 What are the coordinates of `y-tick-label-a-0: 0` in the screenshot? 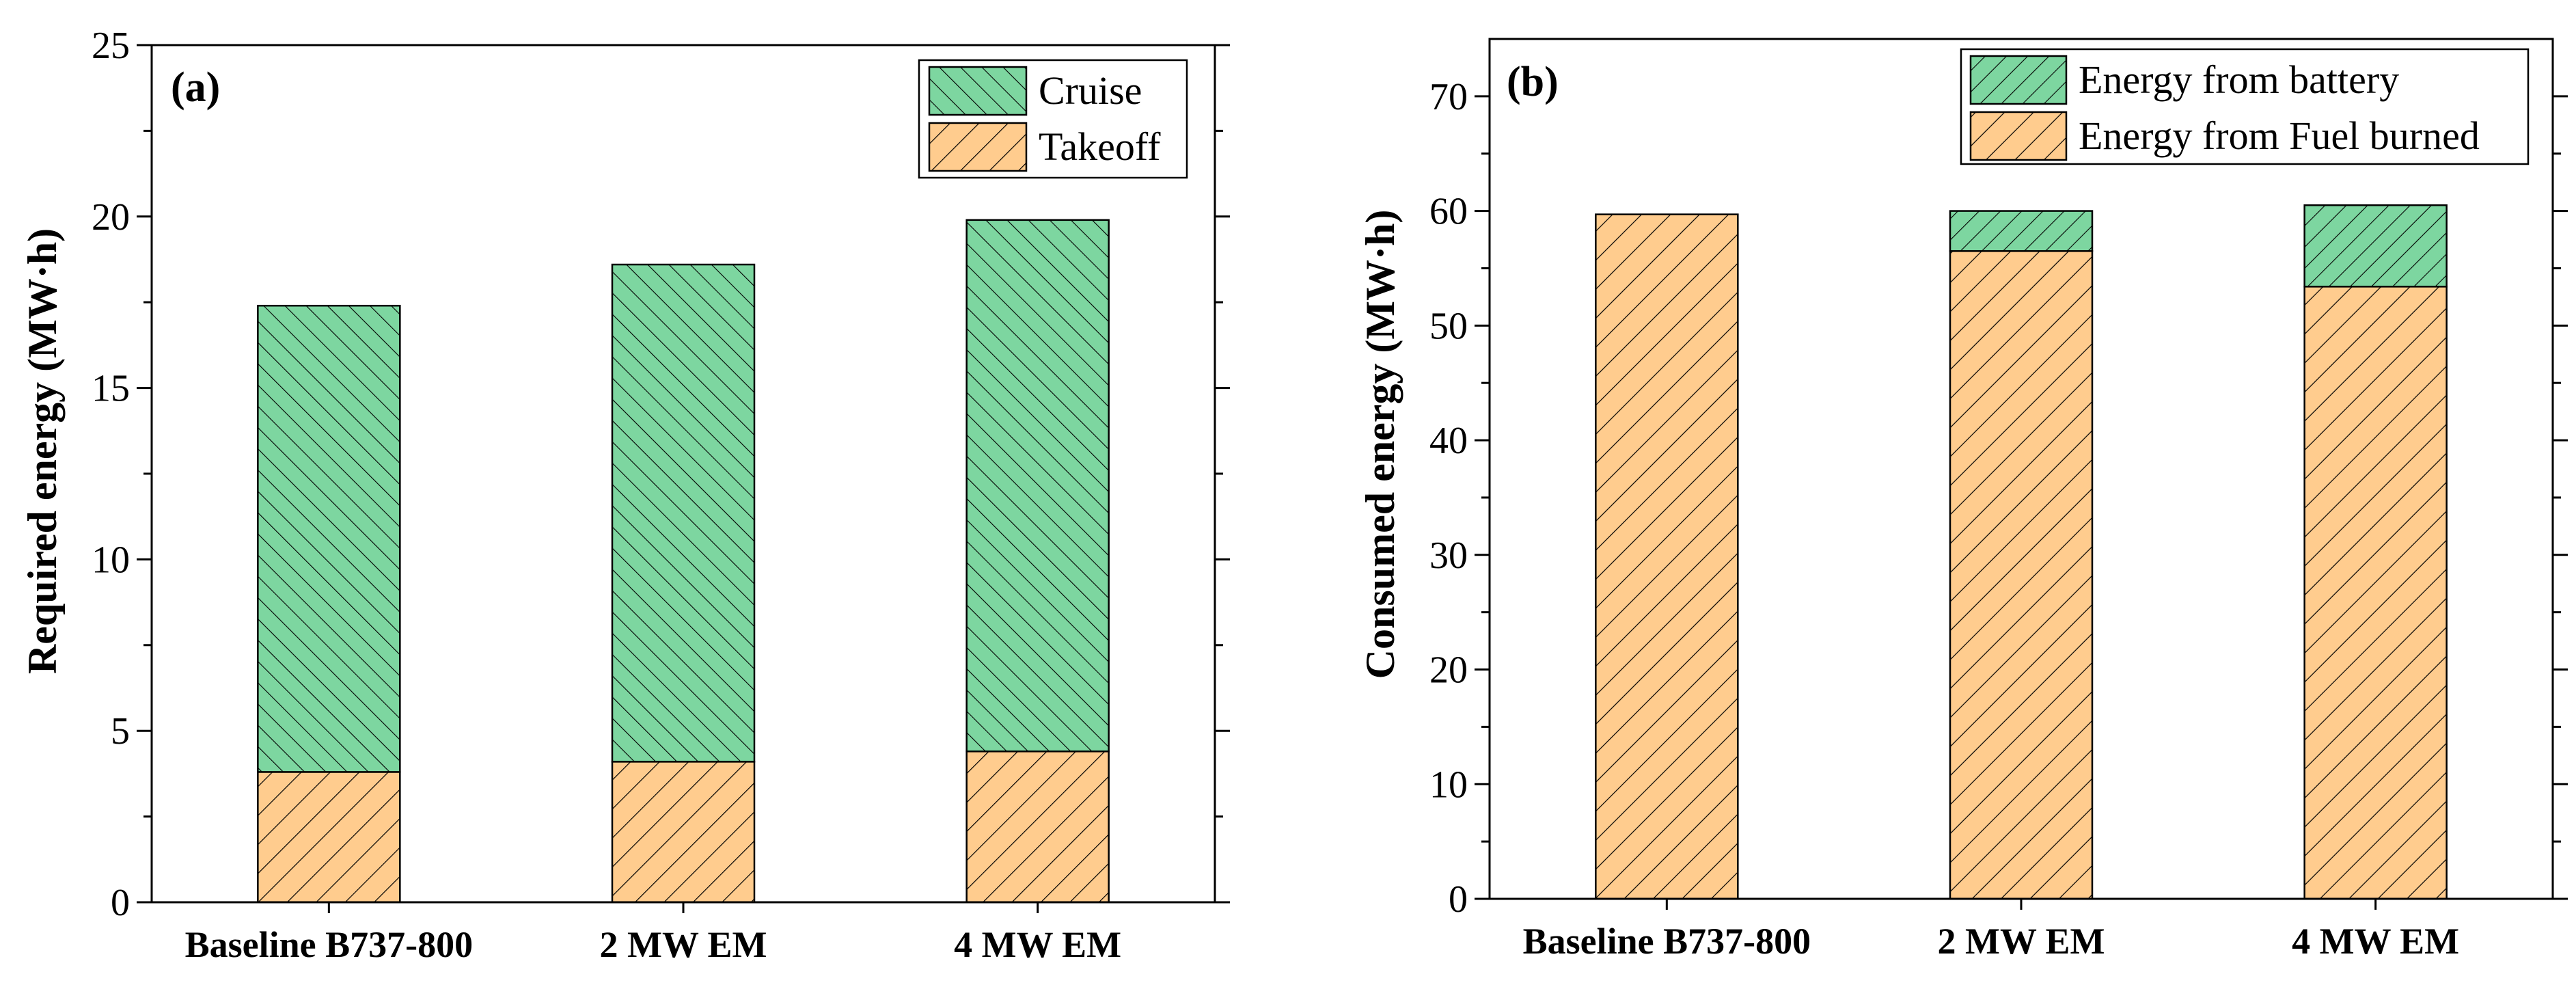 It's located at (120, 903).